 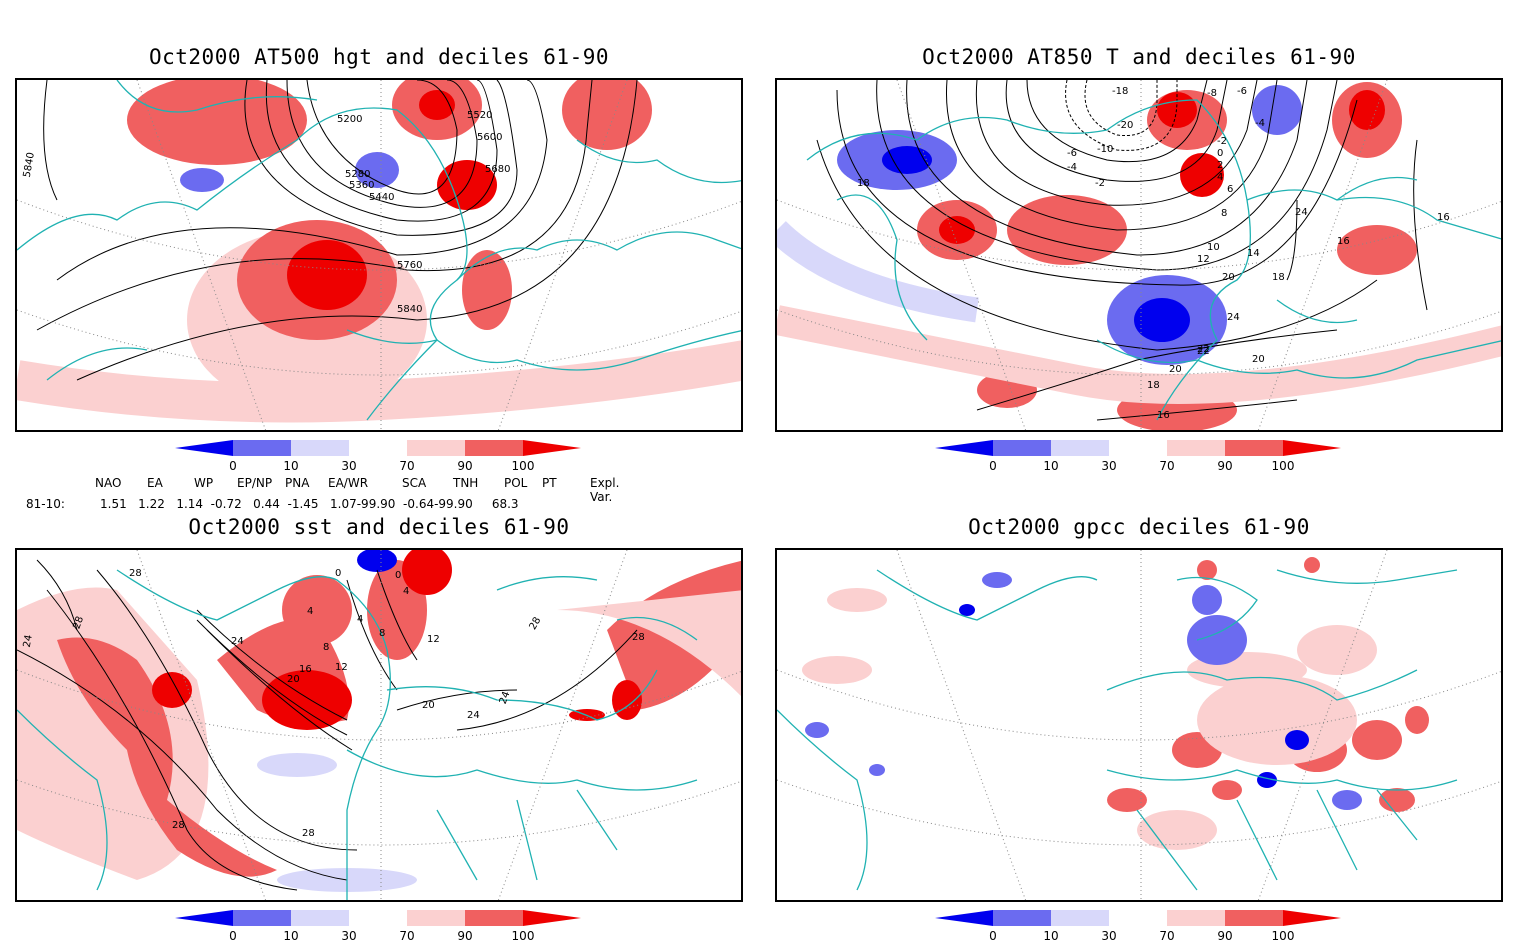 What do you see at coordinates (380, 458) in the screenshot?
I see `colorbar-top-left: 0 10 30 70 90 100` at bounding box center [380, 458].